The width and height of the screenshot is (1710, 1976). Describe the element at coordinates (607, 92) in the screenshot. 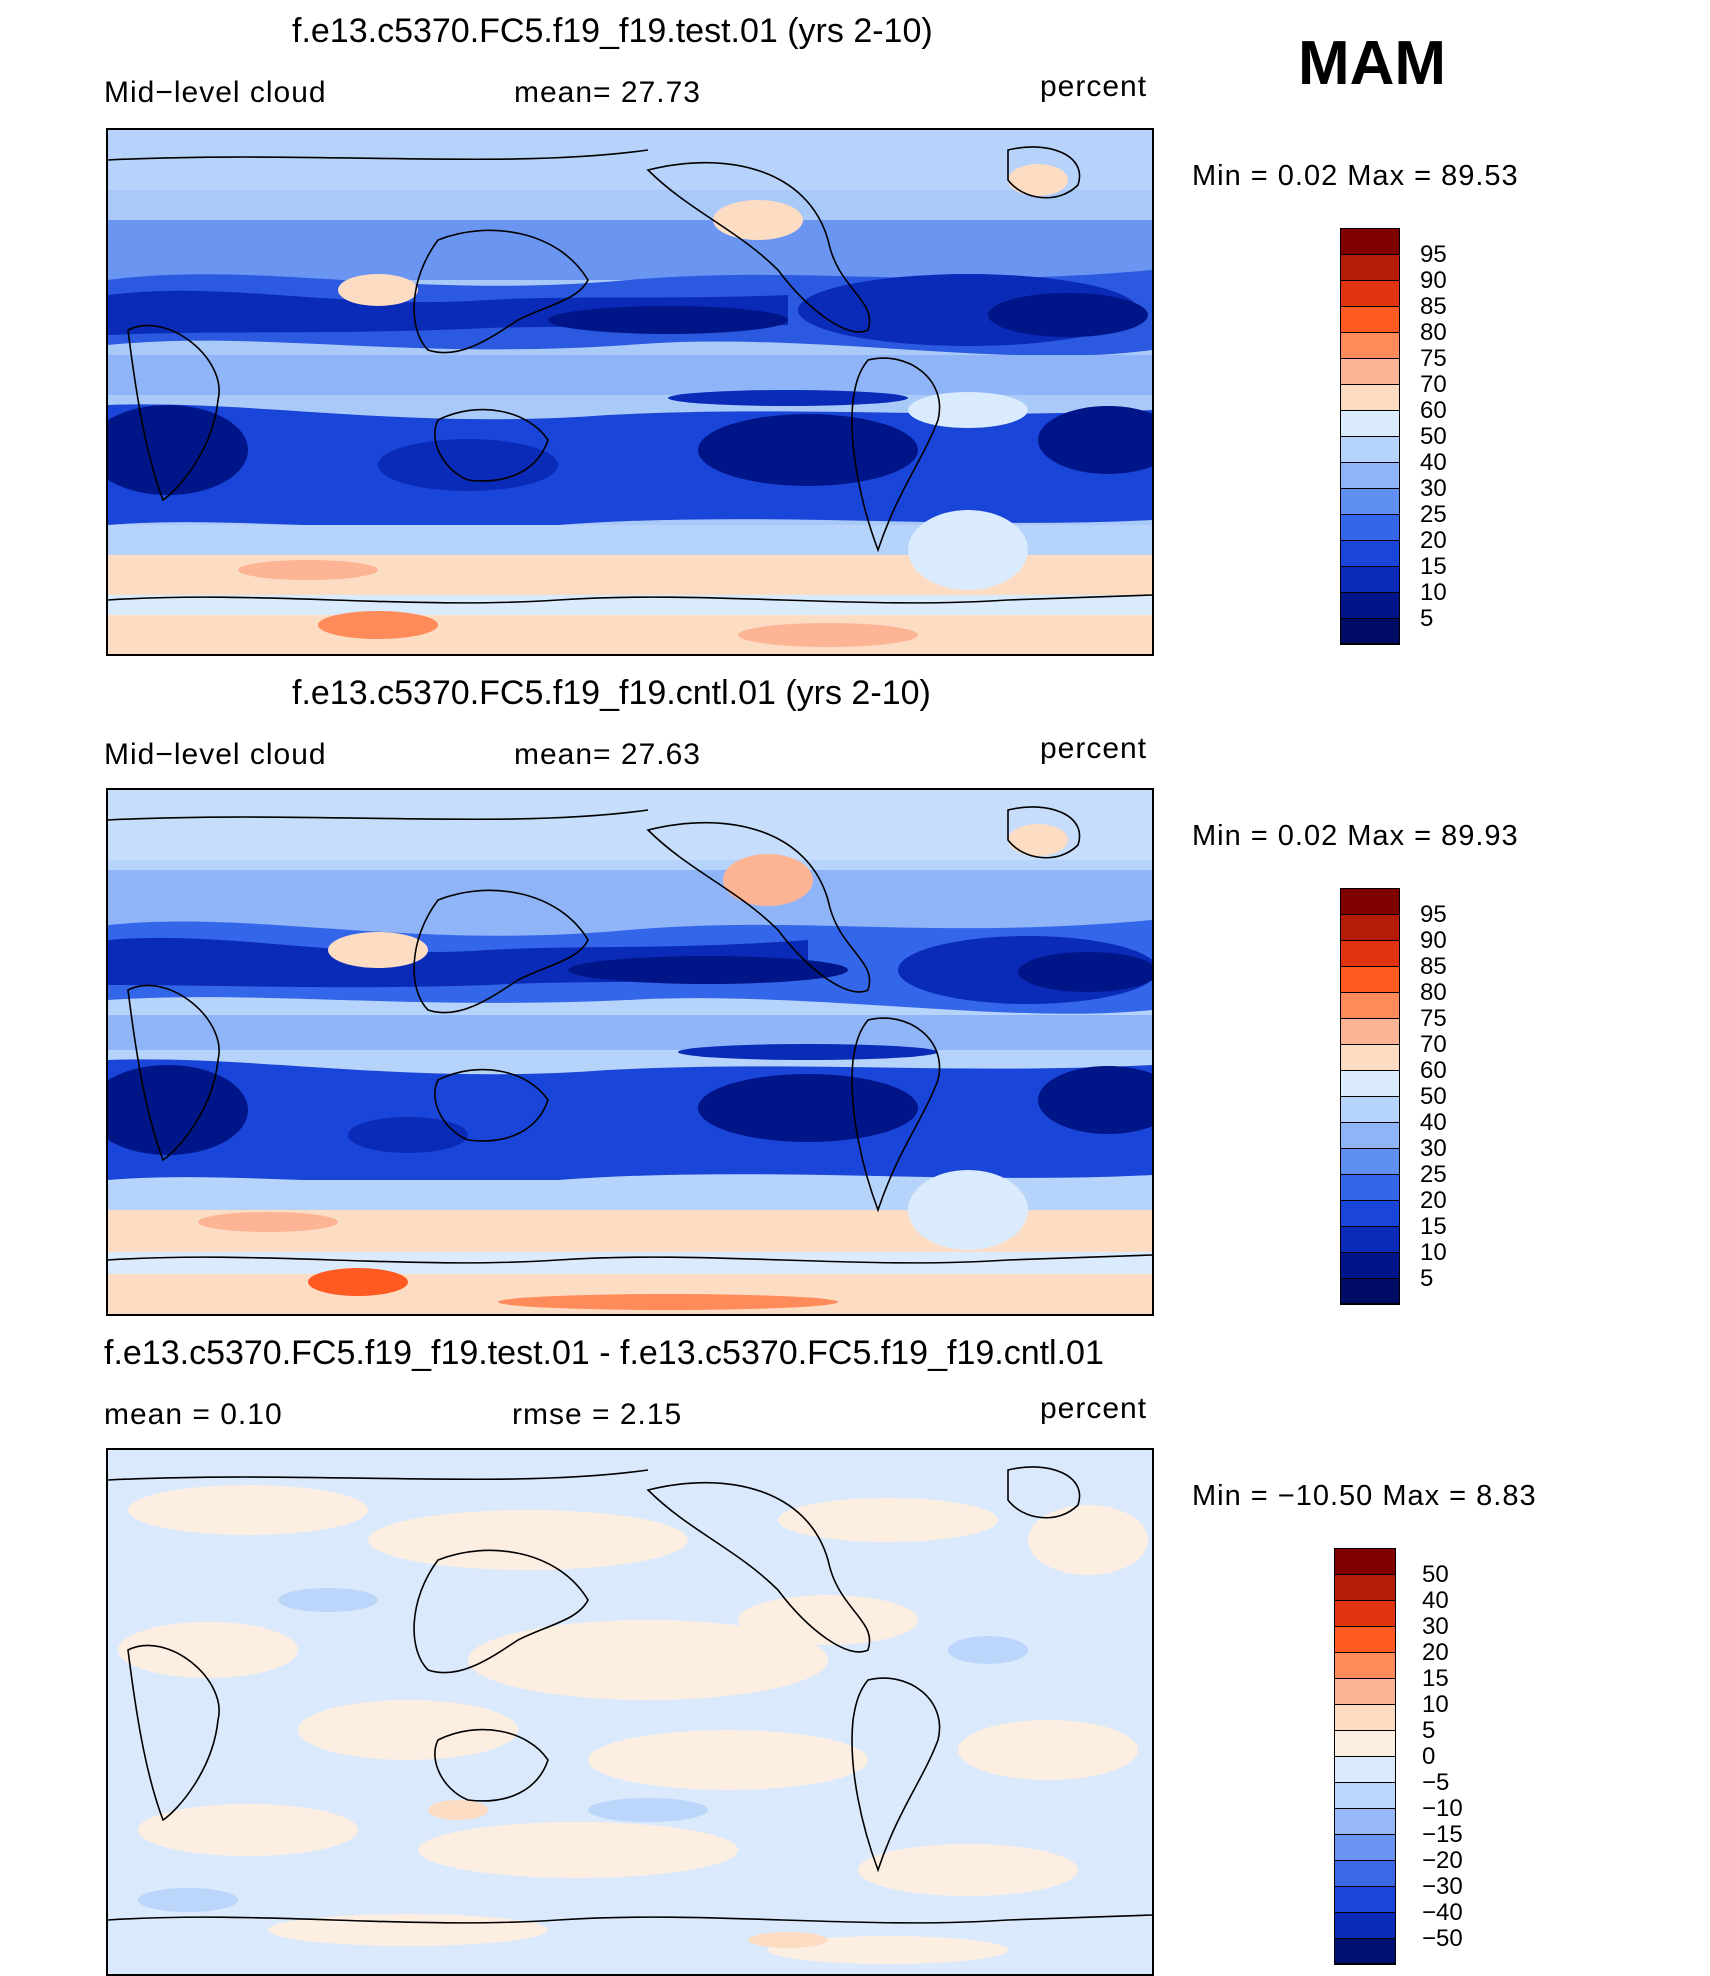

I see `panel-1-mean-label: mean= 27.73` at that location.